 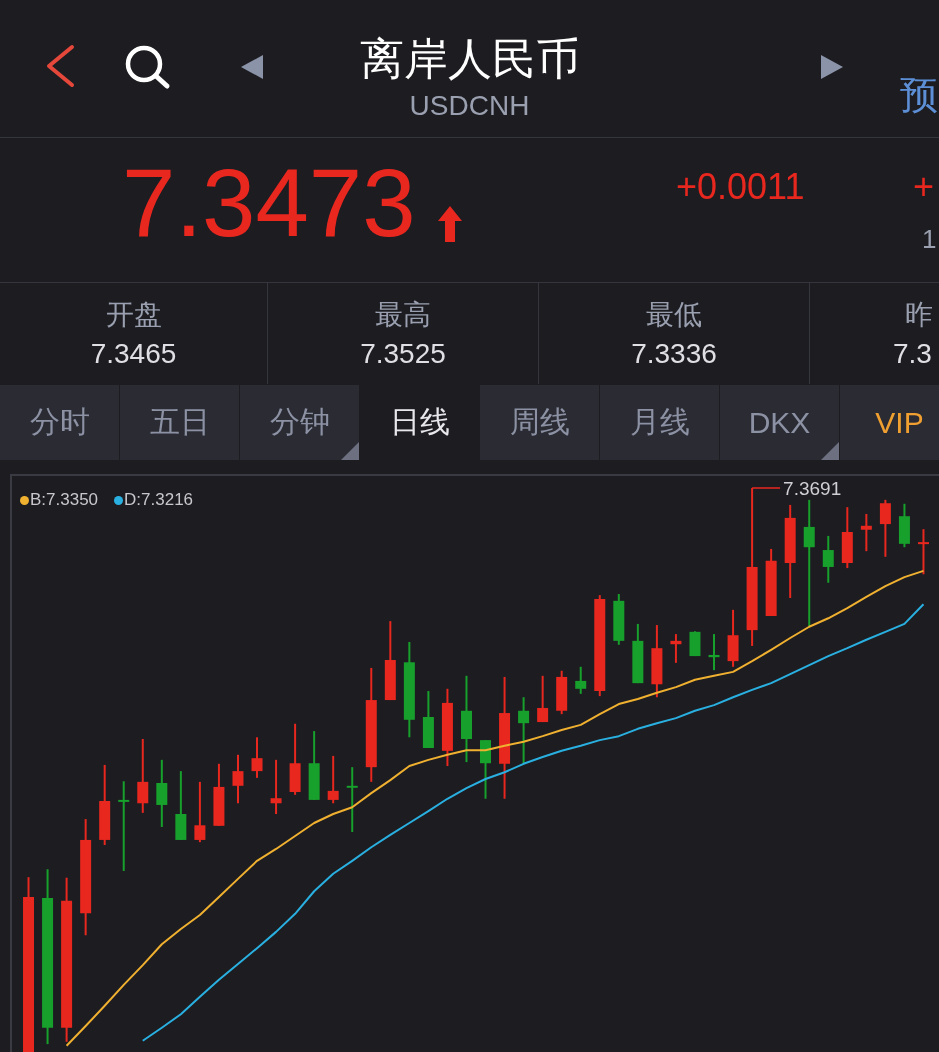 I want to click on text: 开盘, so click(x=133, y=315).